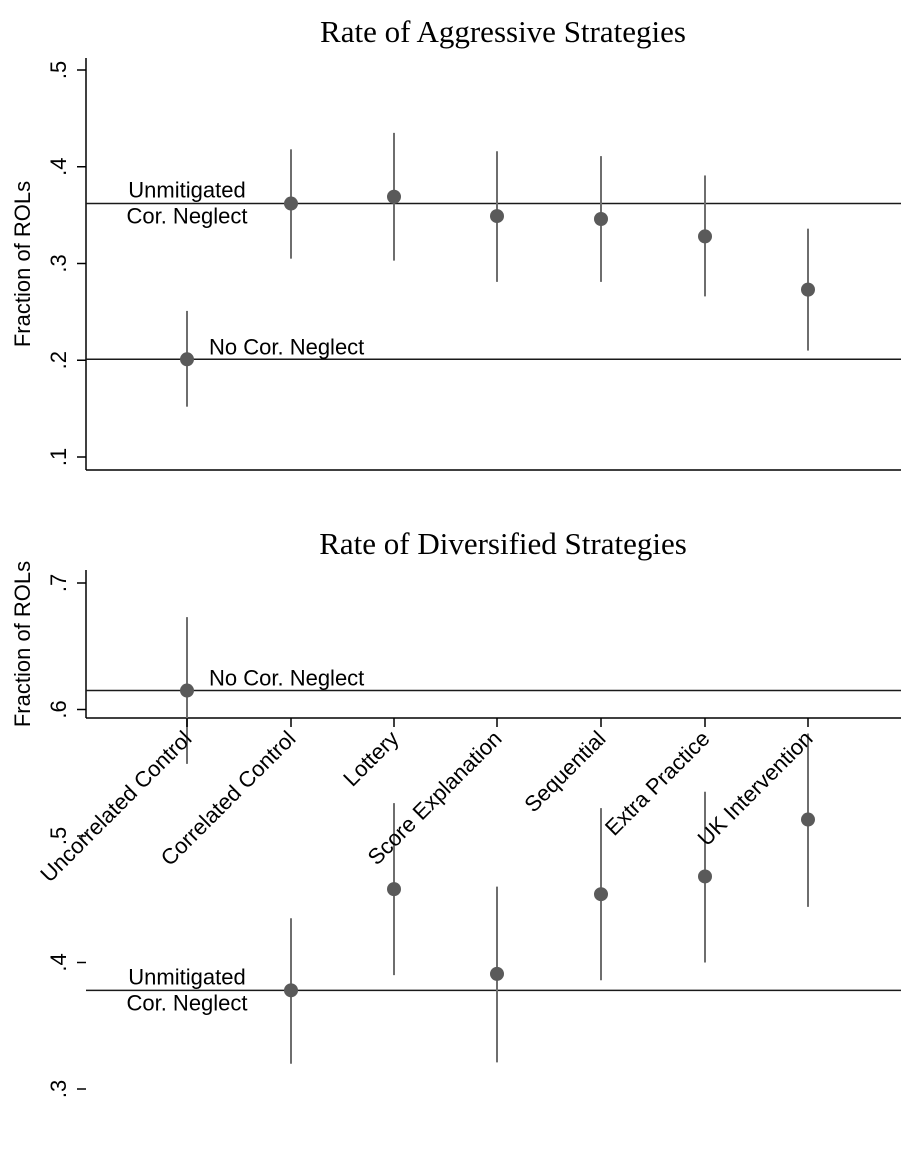 This screenshot has height=1159, width=901. I want to click on y-tick-label: .7, so click(58, 583).